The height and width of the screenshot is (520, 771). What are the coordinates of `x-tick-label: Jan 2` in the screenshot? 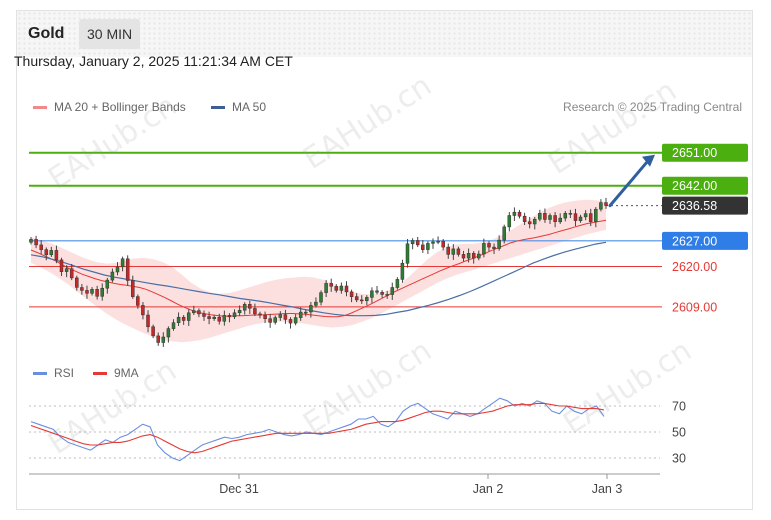 It's located at (488, 489).